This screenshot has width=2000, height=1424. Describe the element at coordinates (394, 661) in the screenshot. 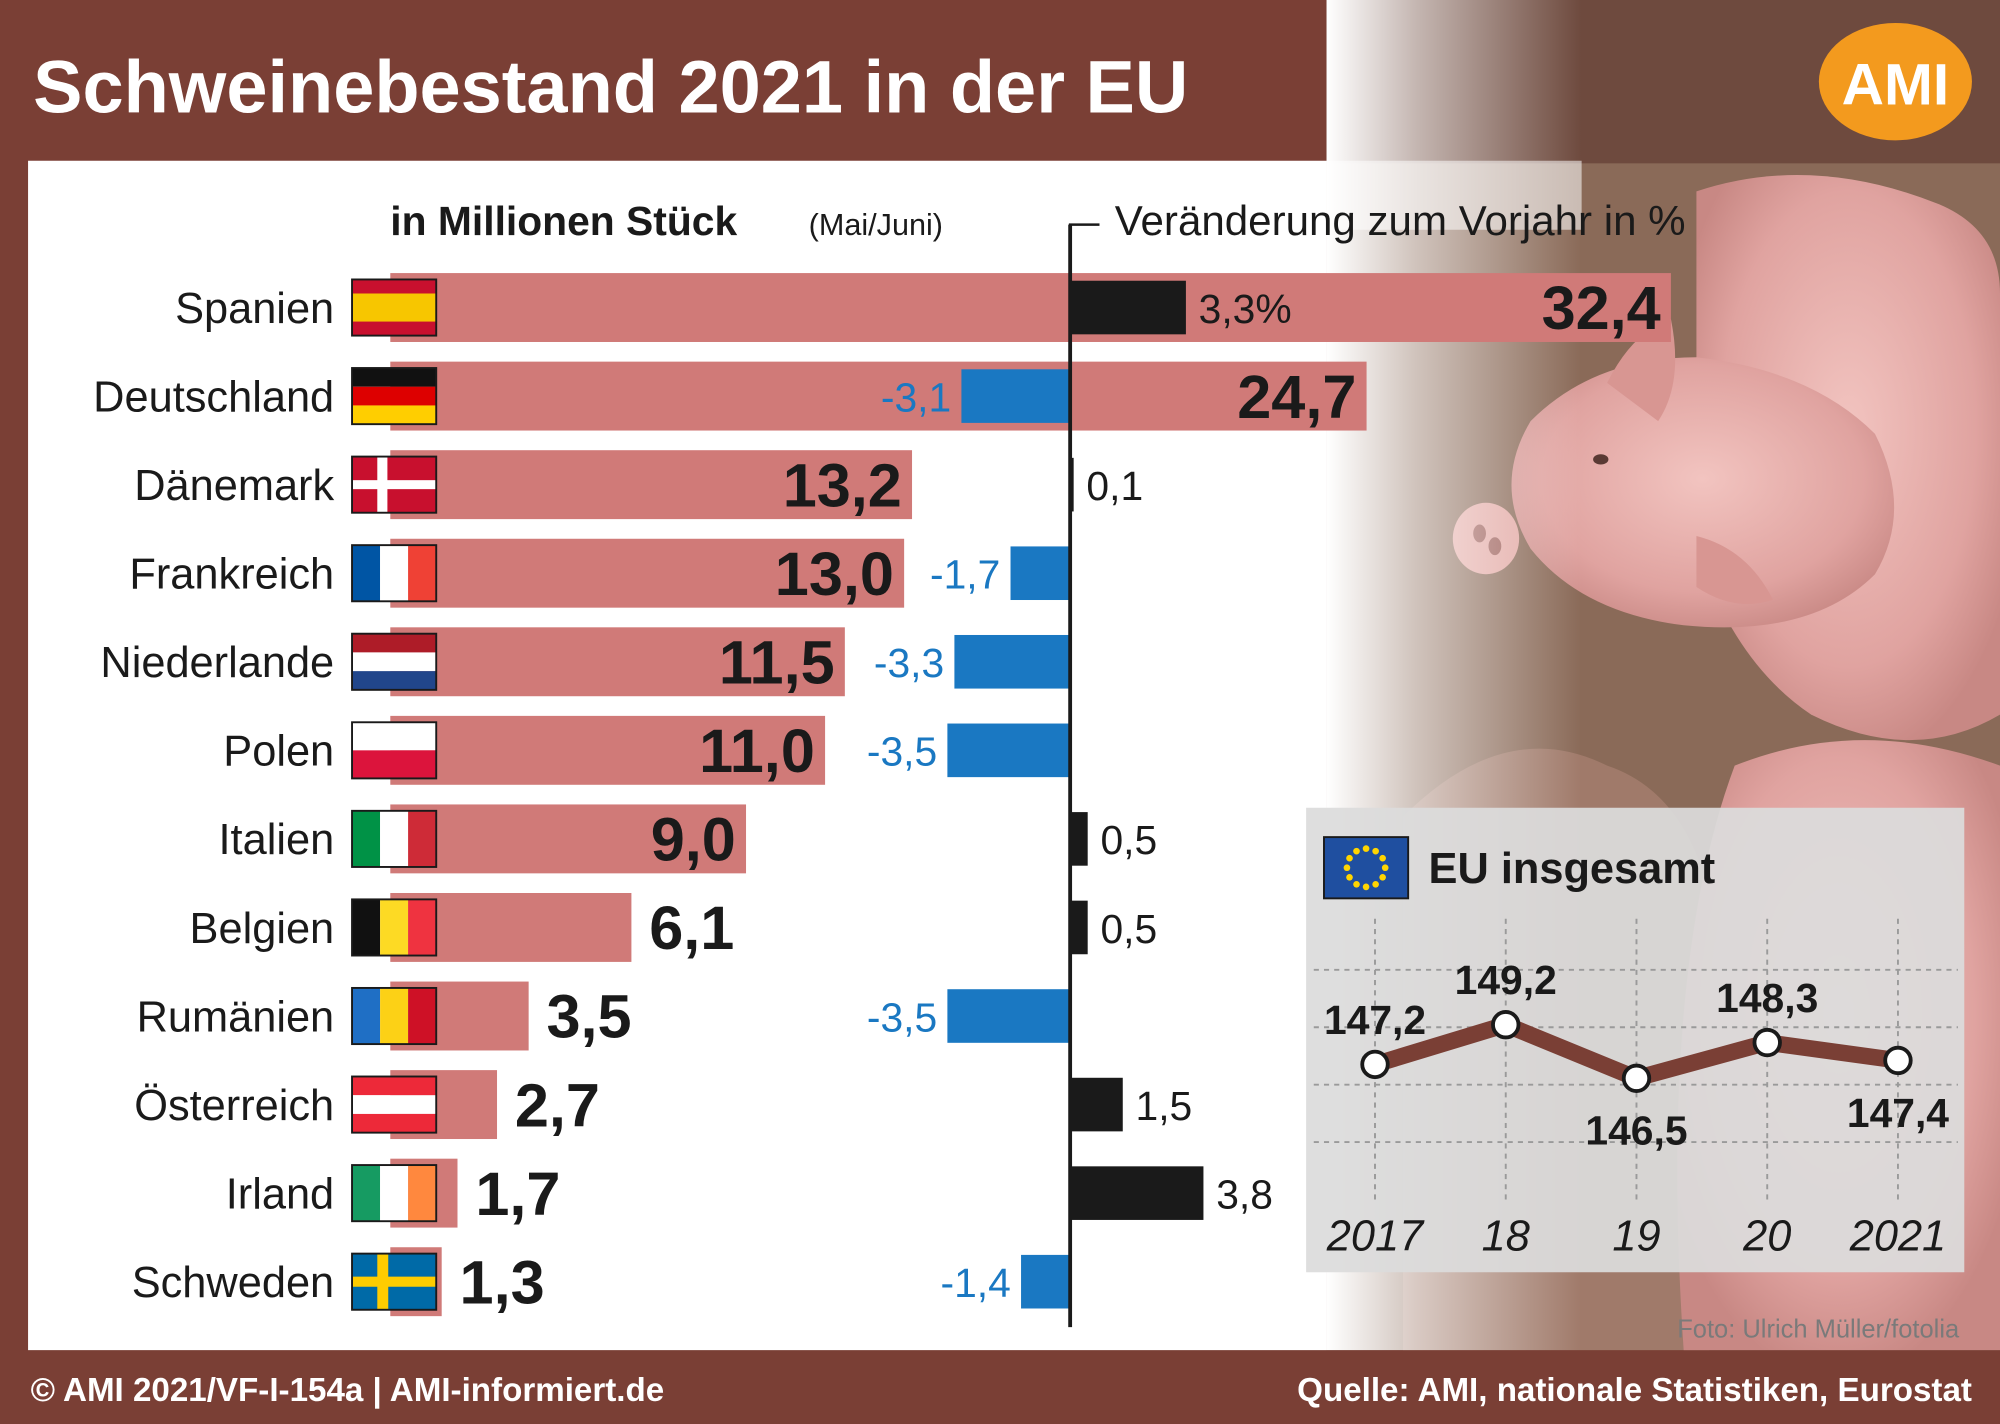

I see `netherlands-flag` at that location.